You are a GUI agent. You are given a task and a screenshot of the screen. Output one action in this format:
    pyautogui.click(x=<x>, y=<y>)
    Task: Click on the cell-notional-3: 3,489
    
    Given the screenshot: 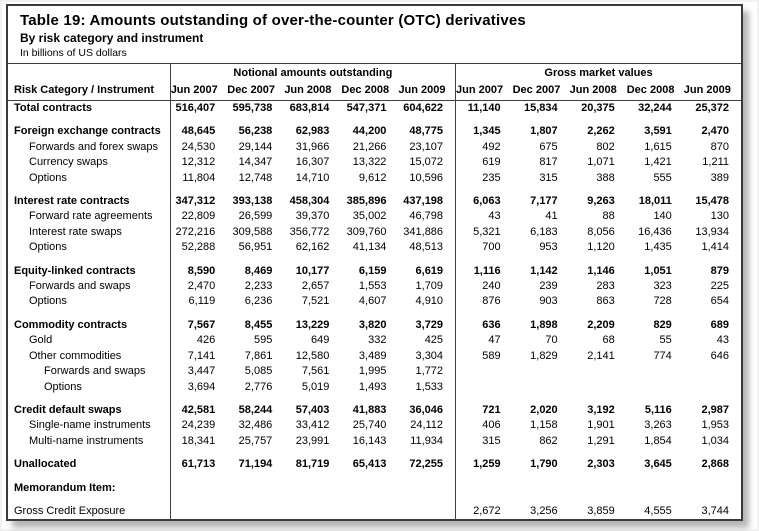 What is the action you would take?
    pyautogui.click(x=372, y=355)
    